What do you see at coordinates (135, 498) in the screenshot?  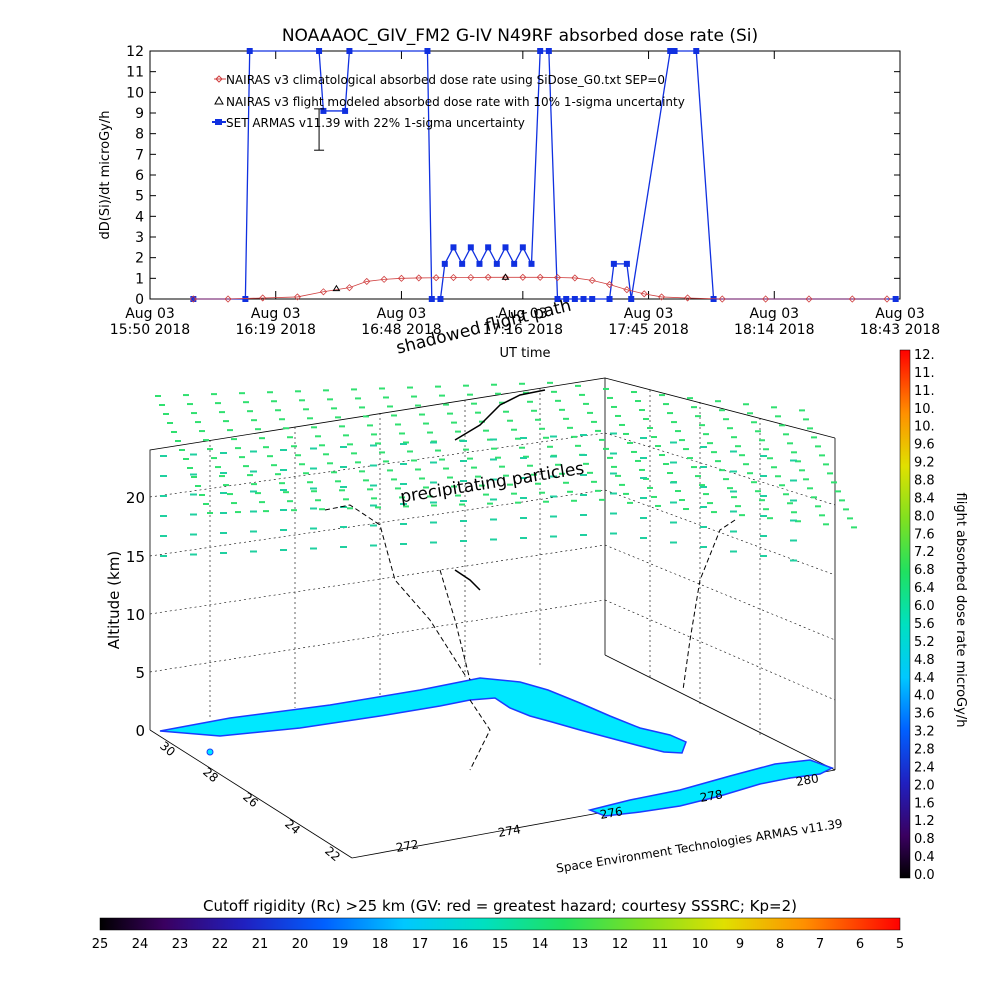 I see `altitude-tick-label: 20` at bounding box center [135, 498].